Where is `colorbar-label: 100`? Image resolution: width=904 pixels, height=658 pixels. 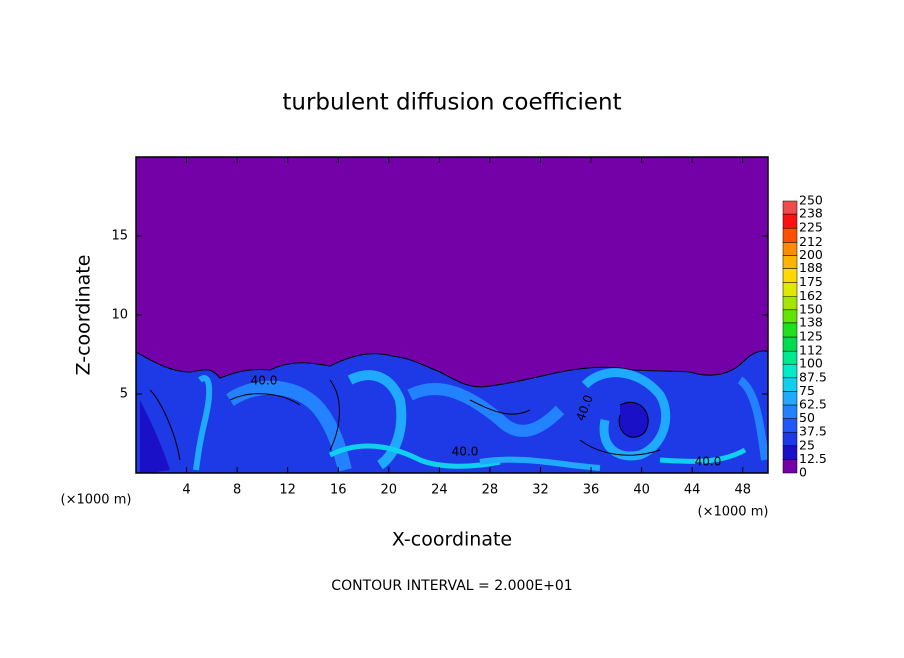 colorbar-label: 100 is located at coordinates (811, 363).